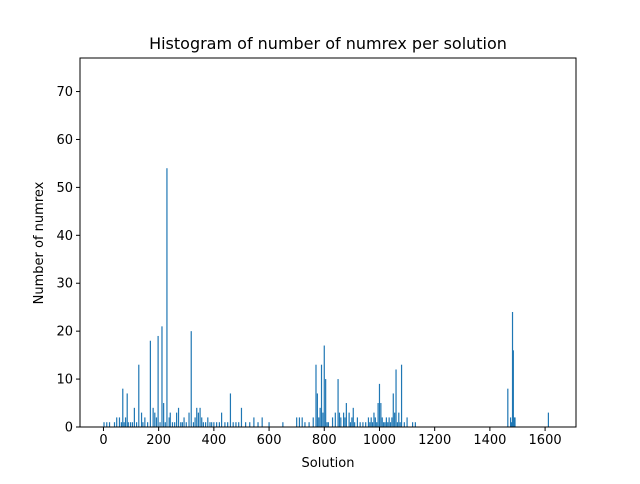 The height and width of the screenshot is (484, 640). What do you see at coordinates (64, 140) in the screenshot?
I see `y-tick-label: 60` at bounding box center [64, 140].